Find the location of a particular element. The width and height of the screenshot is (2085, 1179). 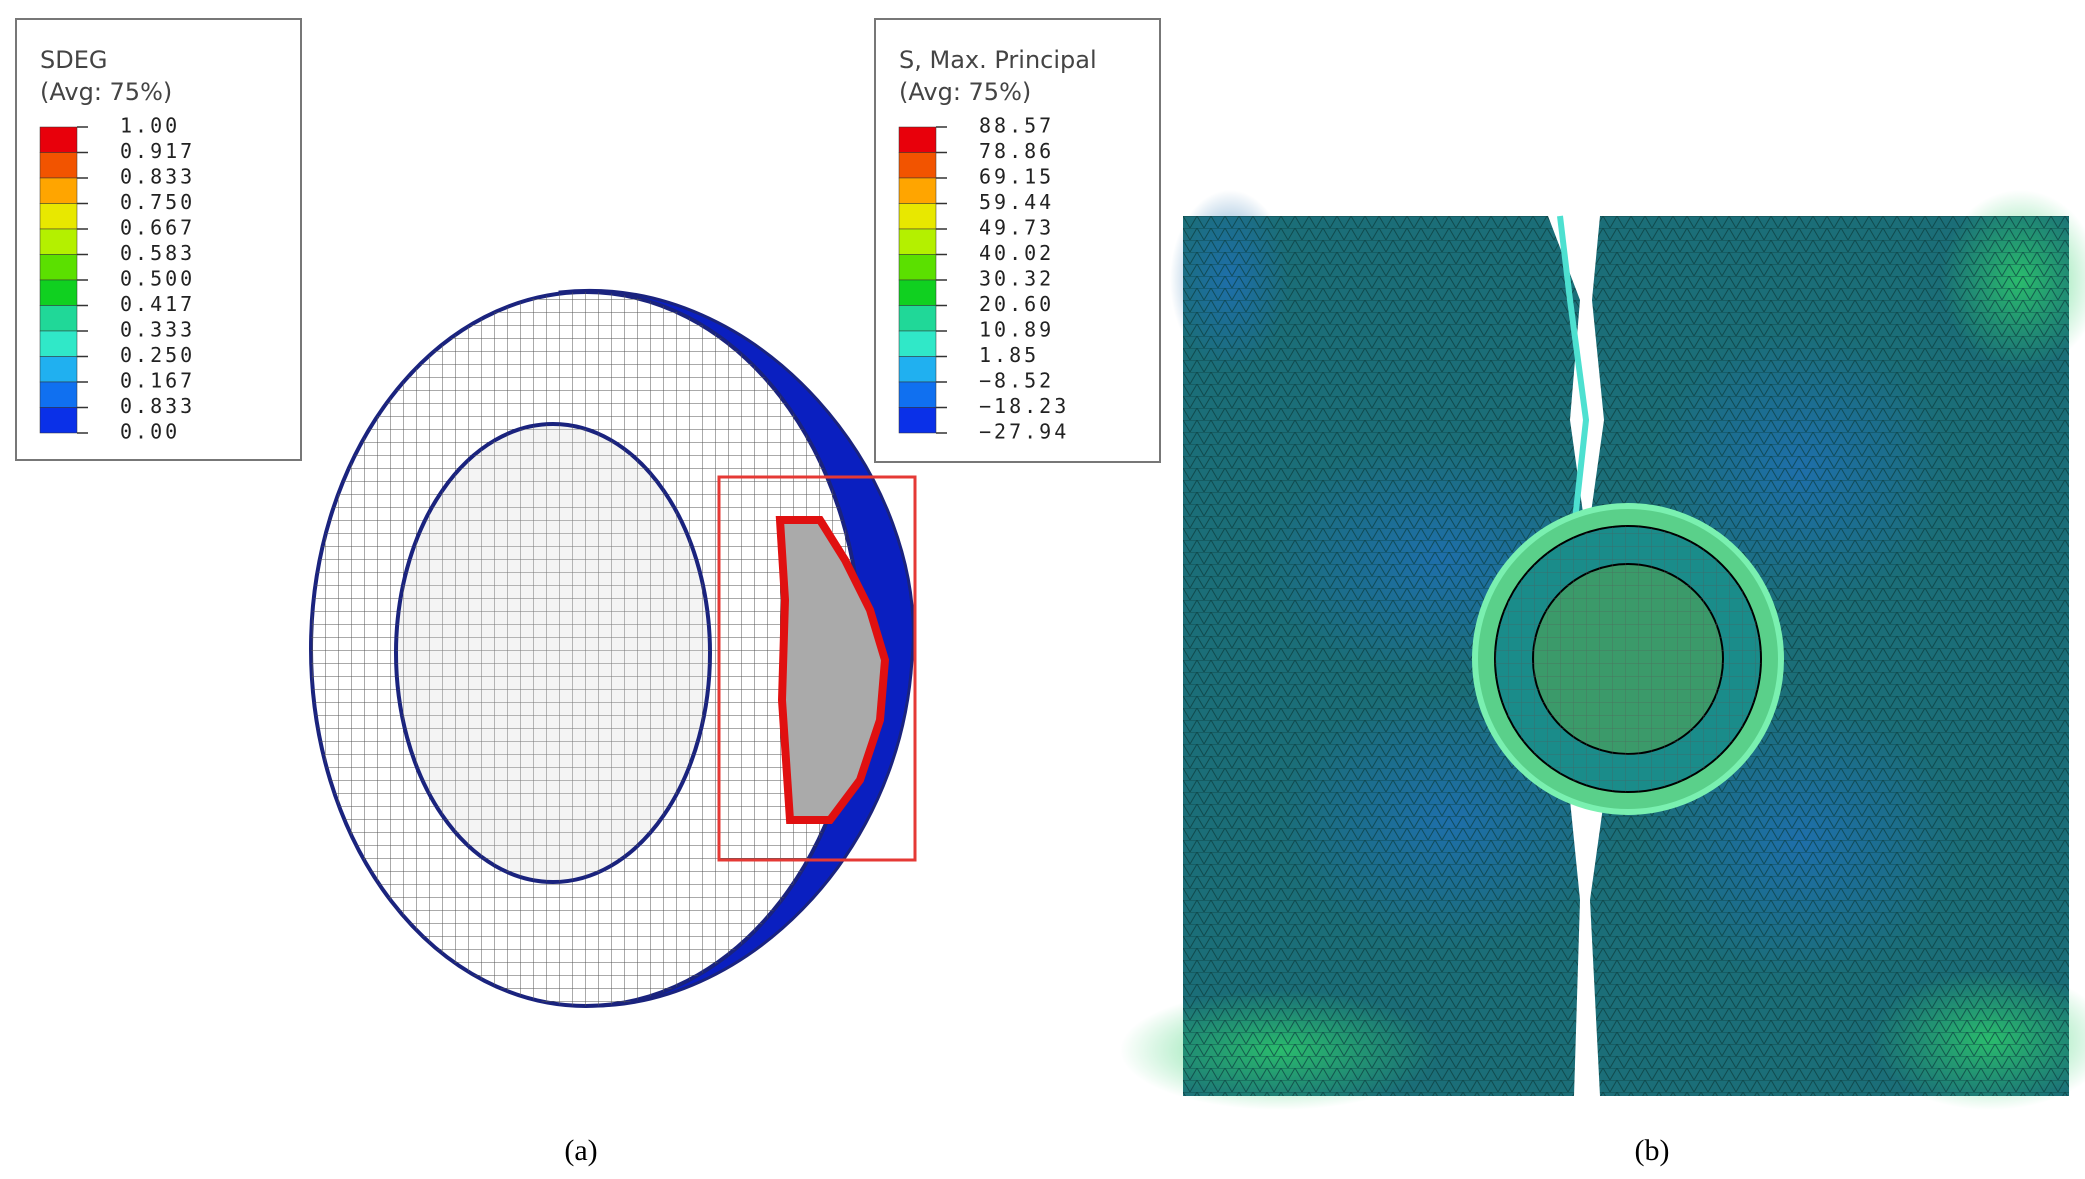

legend-label: 0.917 is located at coordinates (157, 151).